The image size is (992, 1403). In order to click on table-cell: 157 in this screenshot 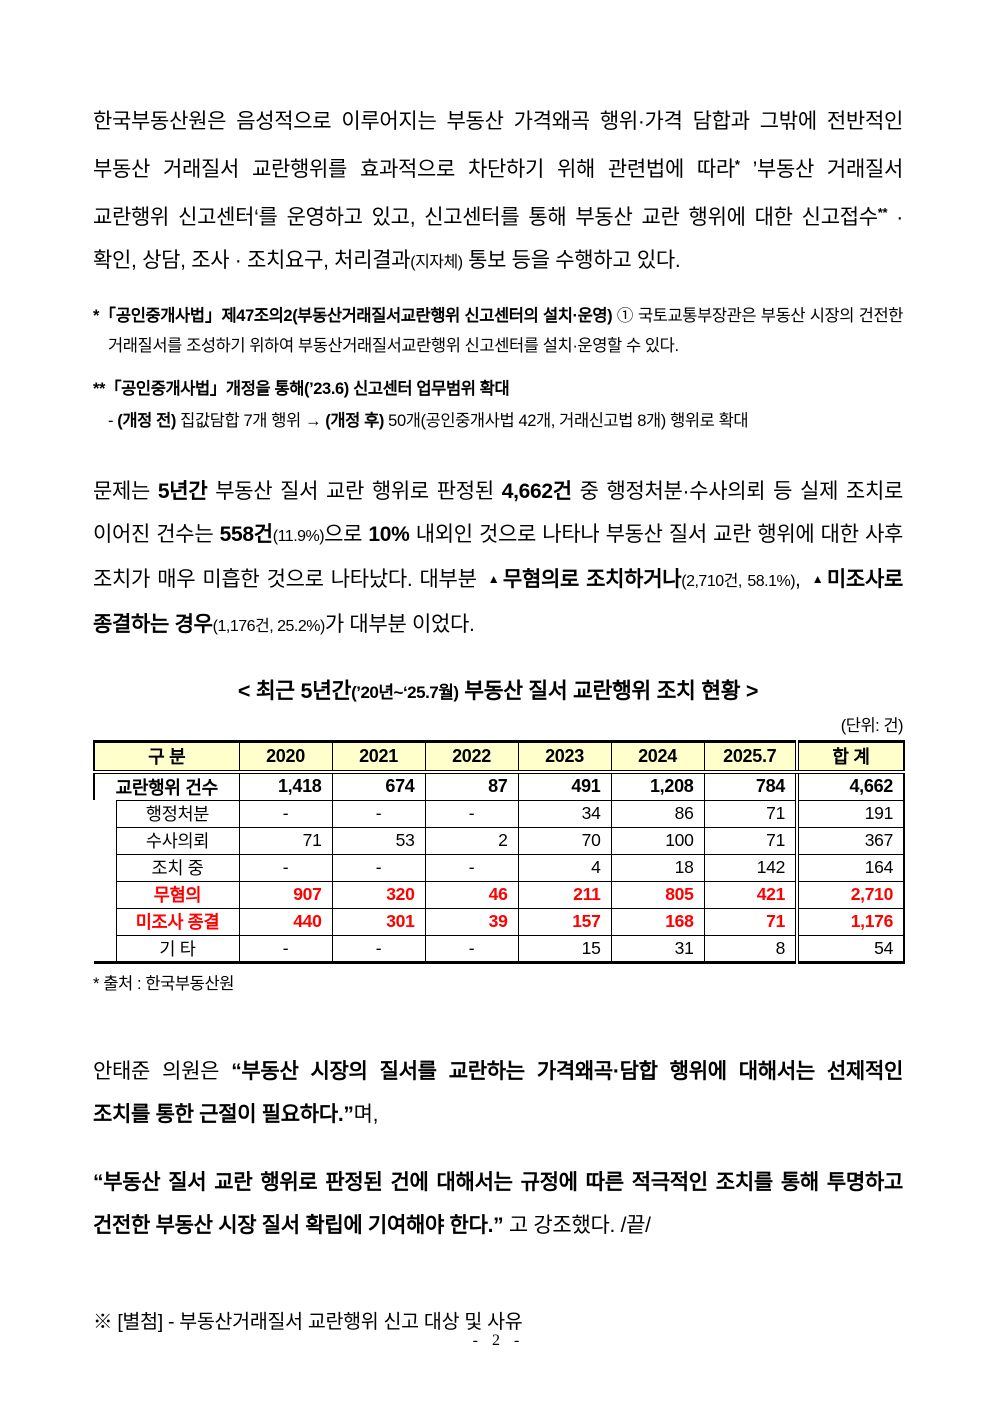, I will do `click(564, 921)`.